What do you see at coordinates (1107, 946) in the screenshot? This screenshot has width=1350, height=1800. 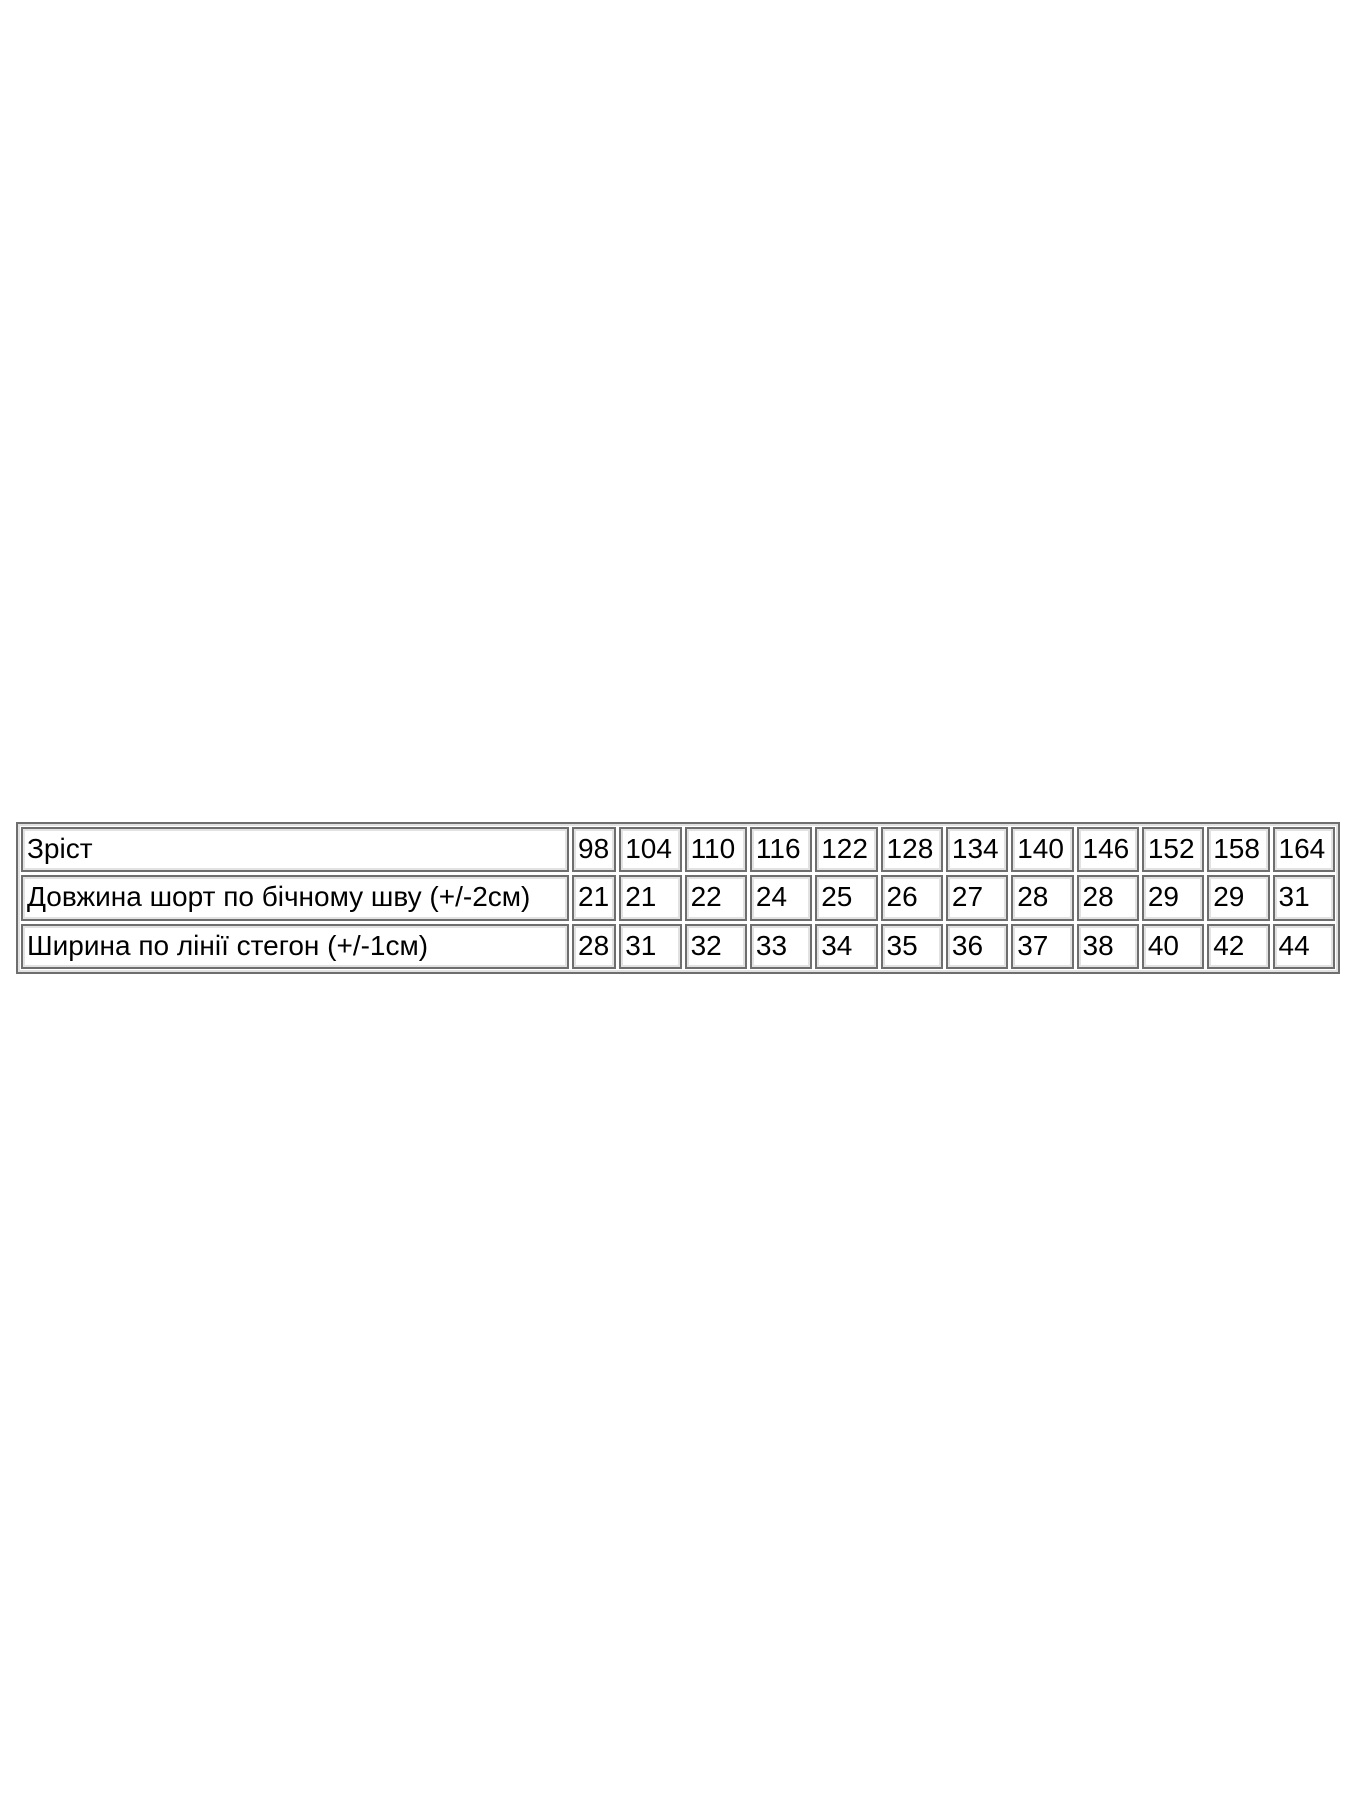 I see `table-cell: 38` at bounding box center [1107, 946].